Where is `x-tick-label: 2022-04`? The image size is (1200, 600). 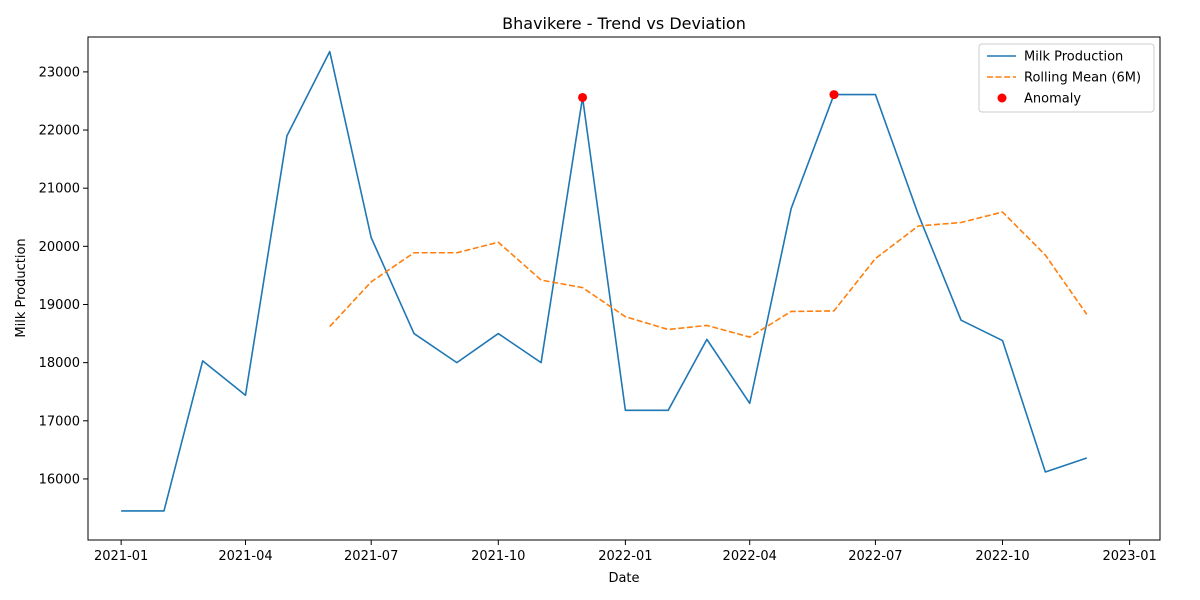
x-tick-label: 2022-04 is located at coordinates (750, 556).